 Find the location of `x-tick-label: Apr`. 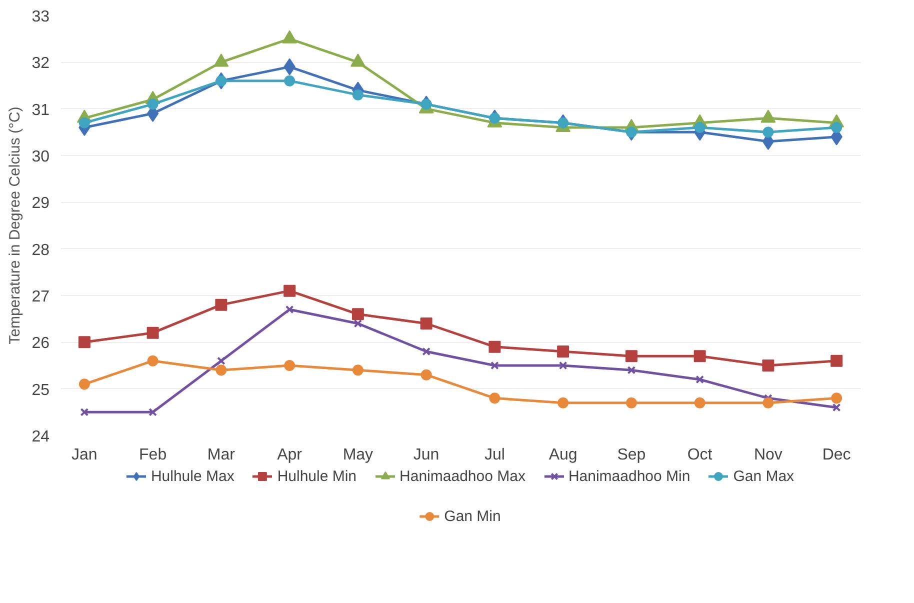

x-tick-label: Apr is located at coordinates (290, 455).